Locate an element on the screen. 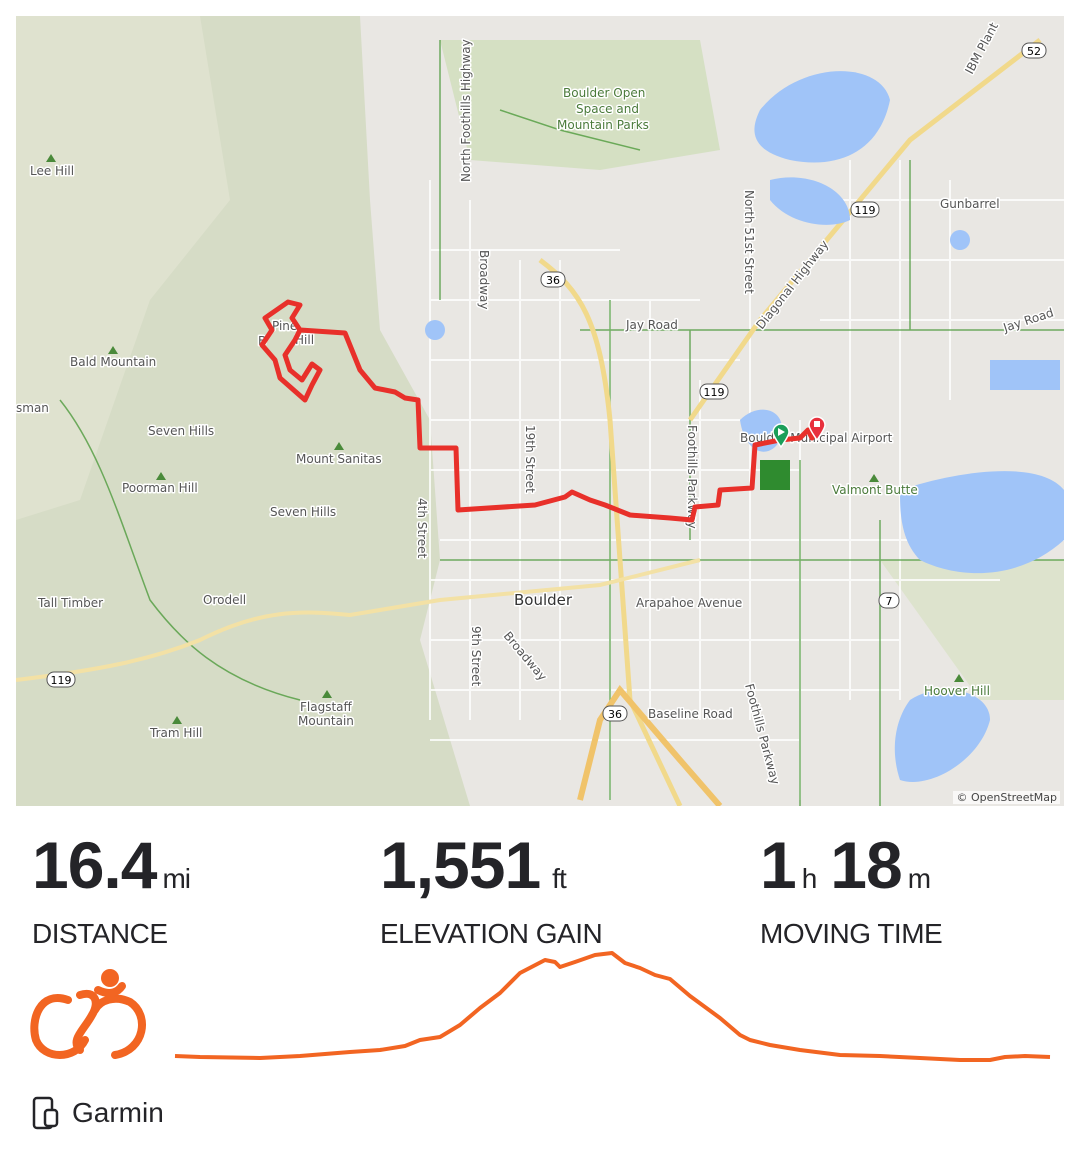  label-broadway: Broadway is located at coordinates (484, 279).